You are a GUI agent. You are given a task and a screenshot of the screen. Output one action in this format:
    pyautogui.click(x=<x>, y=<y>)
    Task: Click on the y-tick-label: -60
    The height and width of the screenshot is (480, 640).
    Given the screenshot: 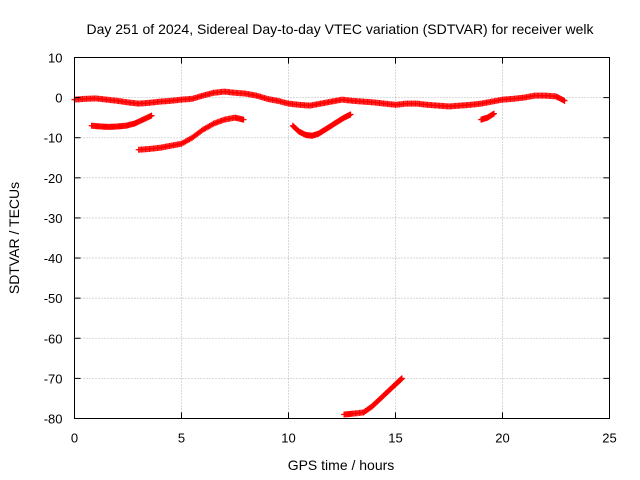 What is the action you would take?
    pyautogui.click(x=53, y=338)
    